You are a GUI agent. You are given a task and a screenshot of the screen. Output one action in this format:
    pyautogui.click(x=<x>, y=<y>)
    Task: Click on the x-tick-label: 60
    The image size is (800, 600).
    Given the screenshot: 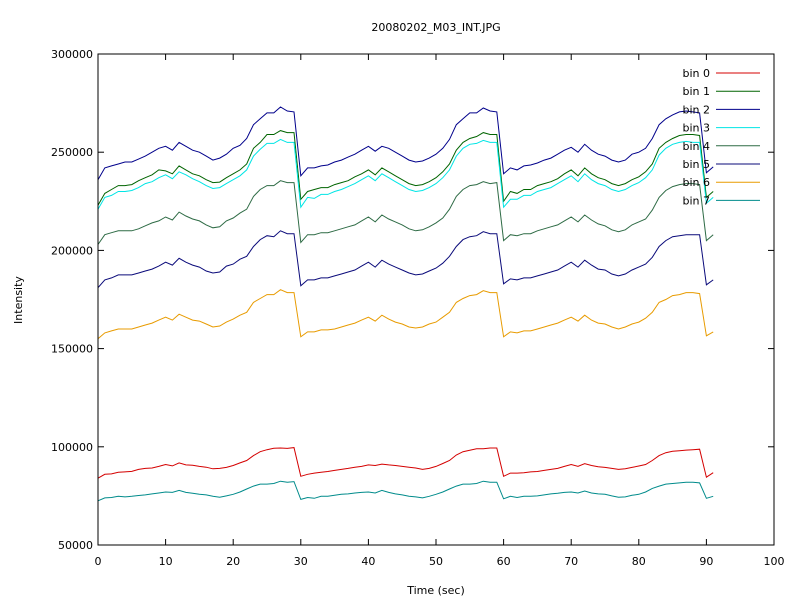 What is the action you would take?
    pyautogui.click(x=504, y=561)
    